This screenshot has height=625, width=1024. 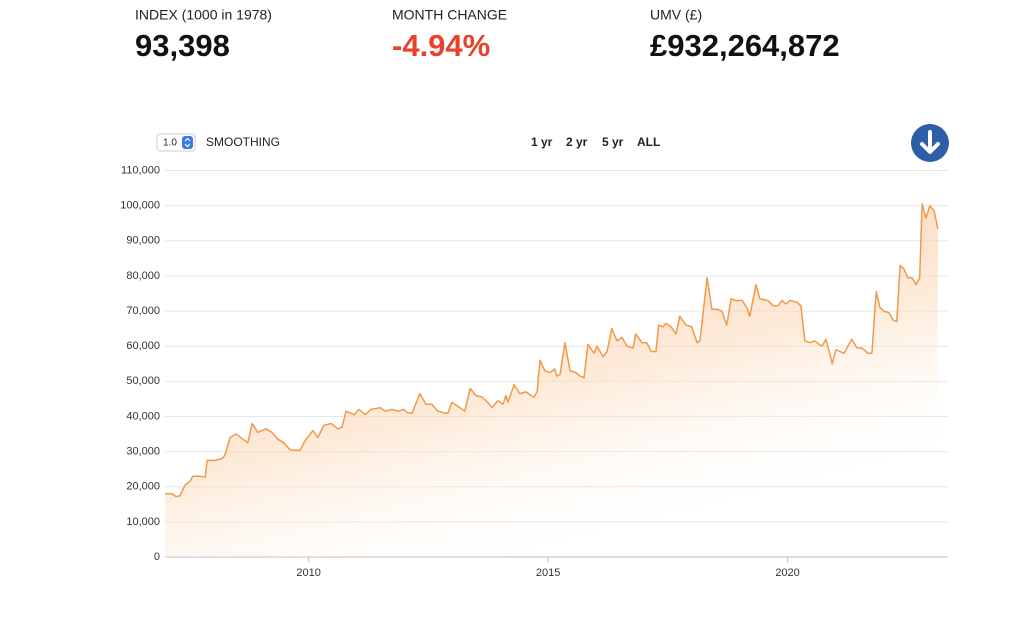 I want to click on range-button: 2 yr, so click(x=577, y=142).